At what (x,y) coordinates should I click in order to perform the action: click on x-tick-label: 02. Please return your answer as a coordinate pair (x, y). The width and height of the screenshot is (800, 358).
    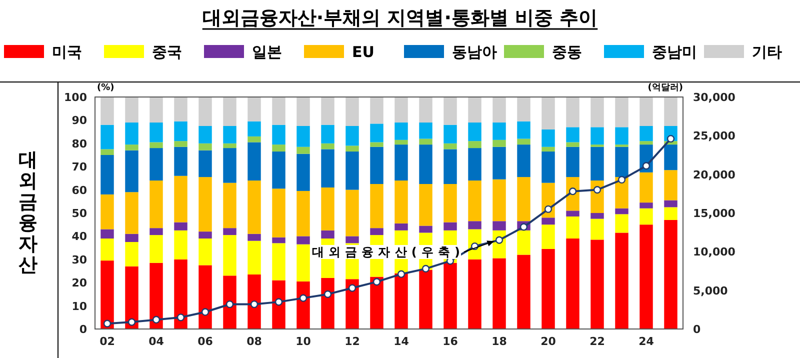
    Looking at the image, I should click on (107, 341).